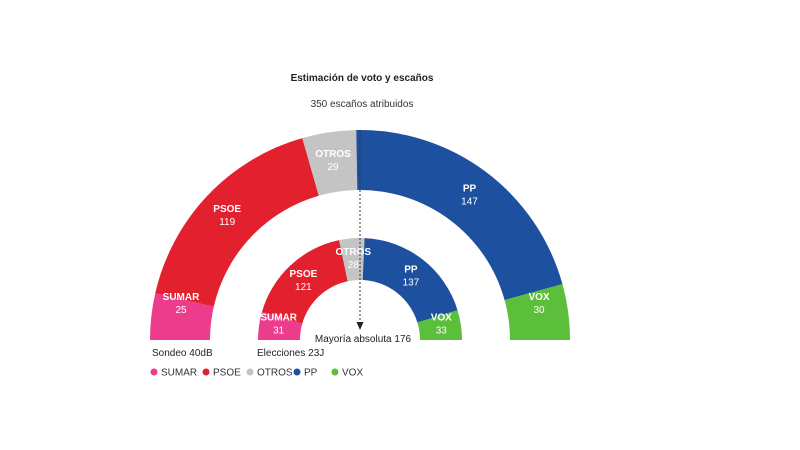 This screenshot has width=800, height=450. I want to click on outer-segment-psoe, so click(237, 222).